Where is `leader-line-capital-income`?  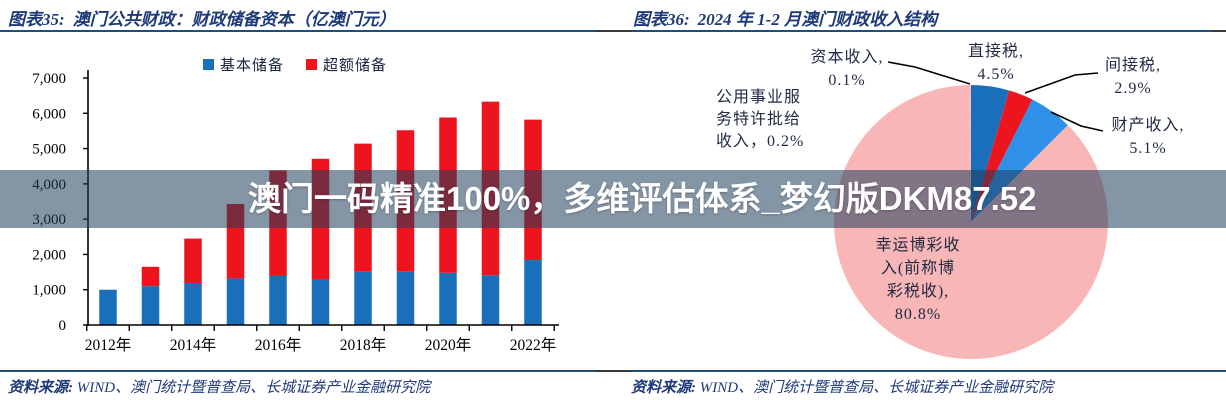
leader-line-capital-income is located at coordinates (929, 73).